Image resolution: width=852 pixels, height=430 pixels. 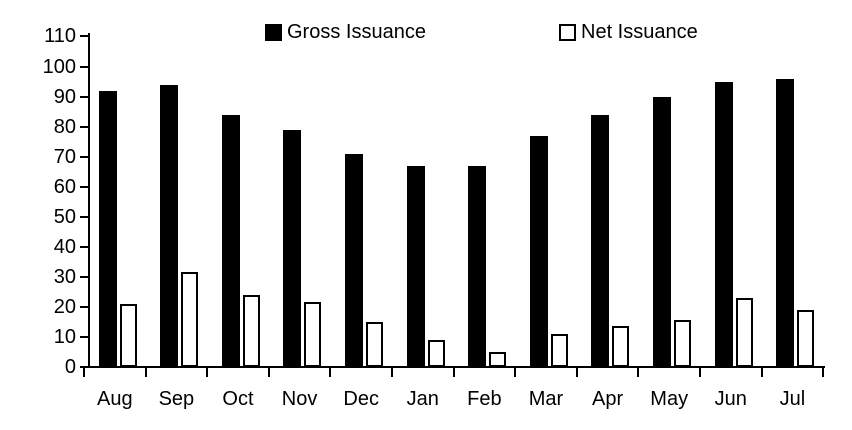 What do you see at coordinates (792, 399) in the screenshot?
I see `x-axis-category-label: Jul` at bounding box center [792, 399].